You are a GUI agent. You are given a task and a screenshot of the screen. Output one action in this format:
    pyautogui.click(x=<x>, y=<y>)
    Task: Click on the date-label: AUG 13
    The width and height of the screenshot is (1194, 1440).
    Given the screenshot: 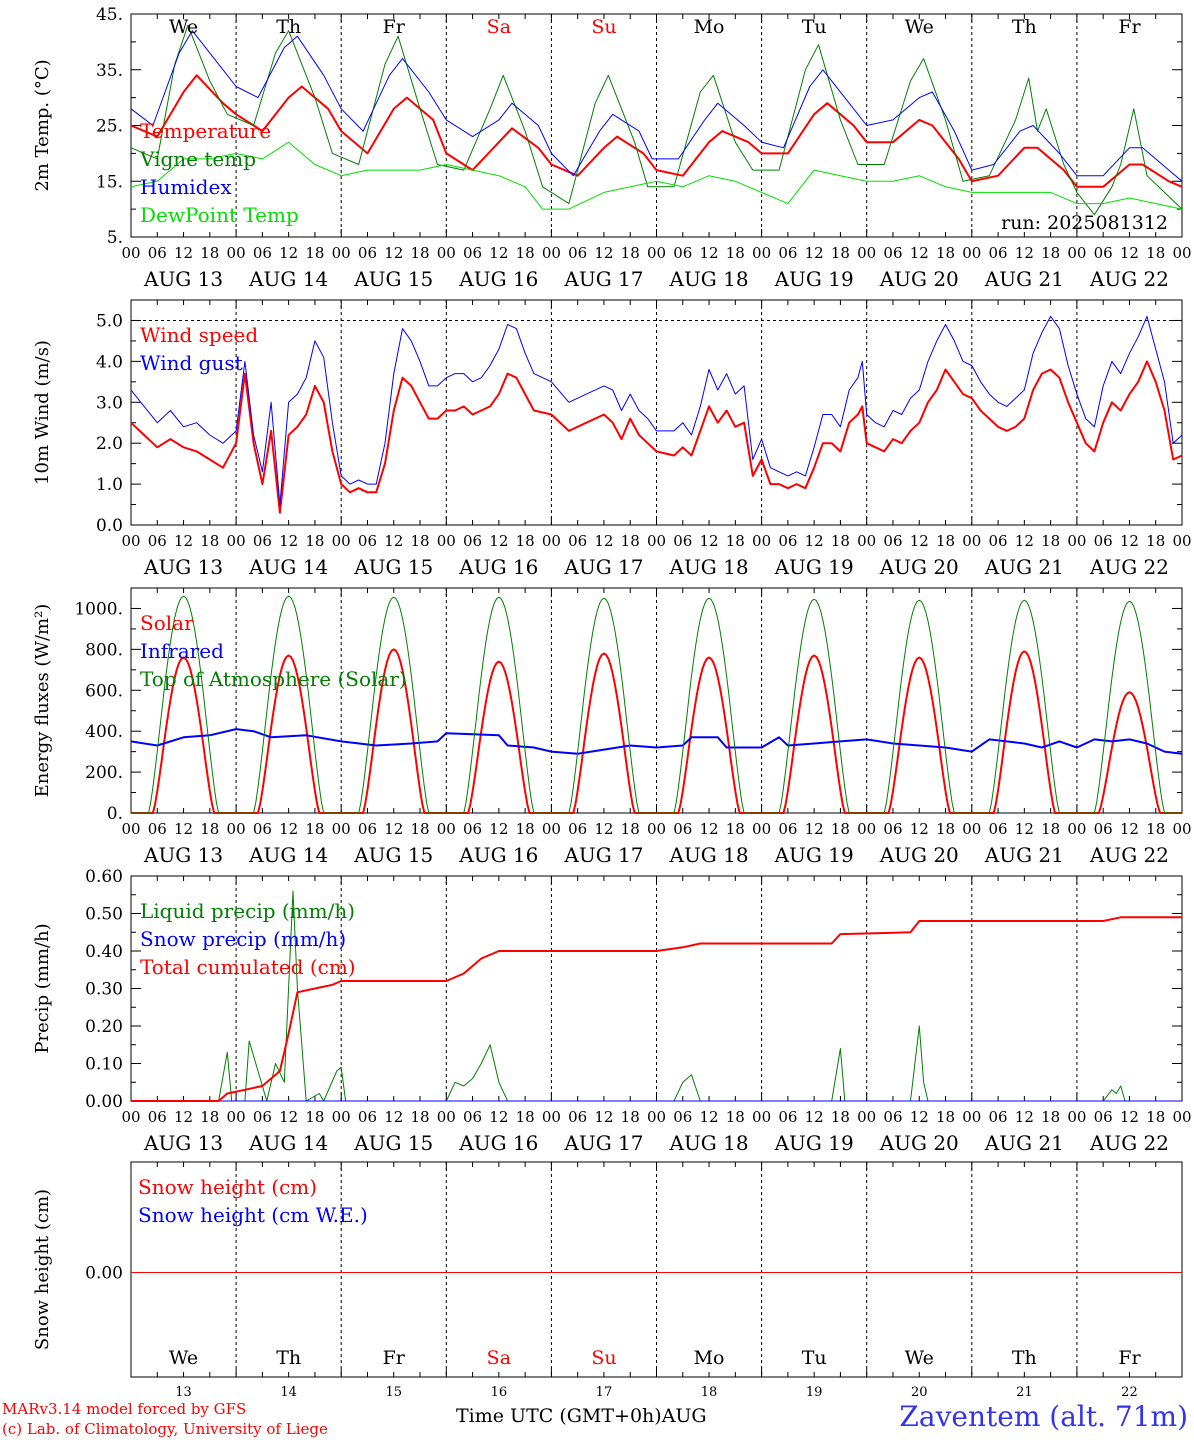 What is the action you would take?
    pyautogui.click(x=183, y=279)
    